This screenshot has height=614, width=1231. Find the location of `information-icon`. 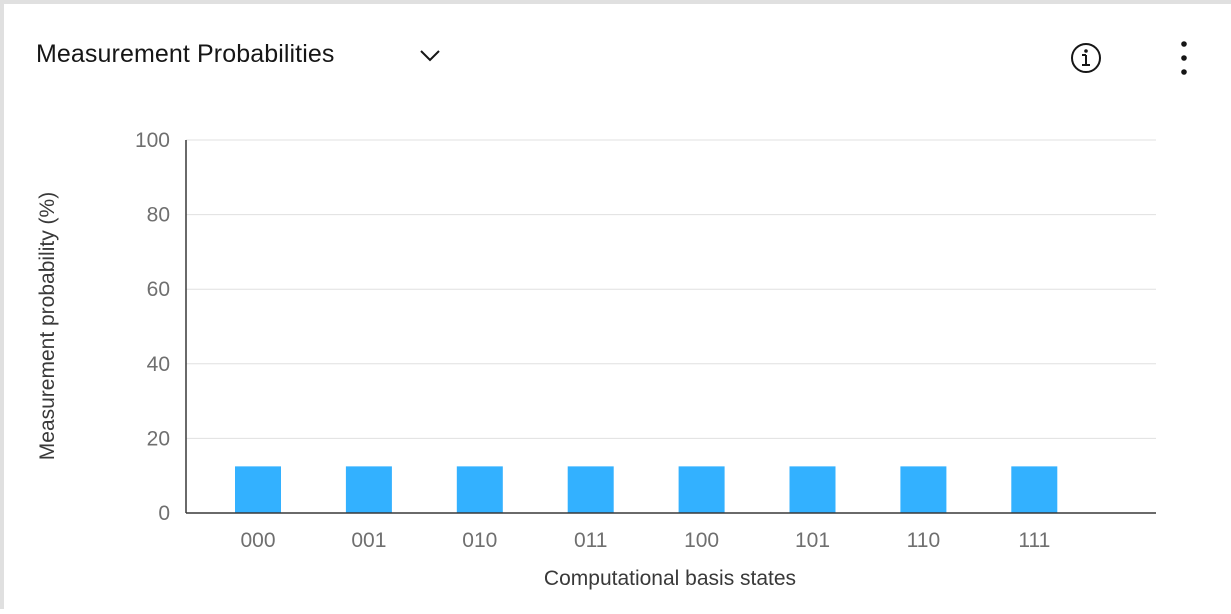

information-icon is located at coordinates (1086, 58).